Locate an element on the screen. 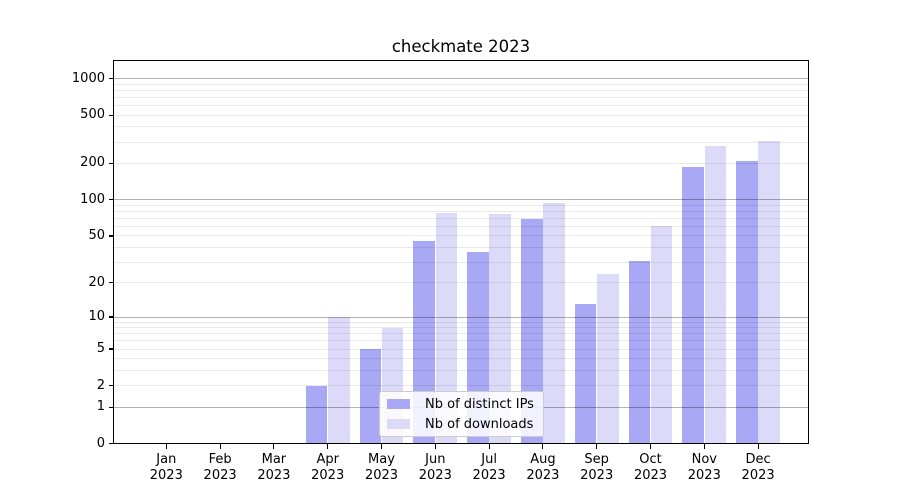 This screenshot has height=500, width=900. y-tick-label: 20 is located at coordinates (96, 282).